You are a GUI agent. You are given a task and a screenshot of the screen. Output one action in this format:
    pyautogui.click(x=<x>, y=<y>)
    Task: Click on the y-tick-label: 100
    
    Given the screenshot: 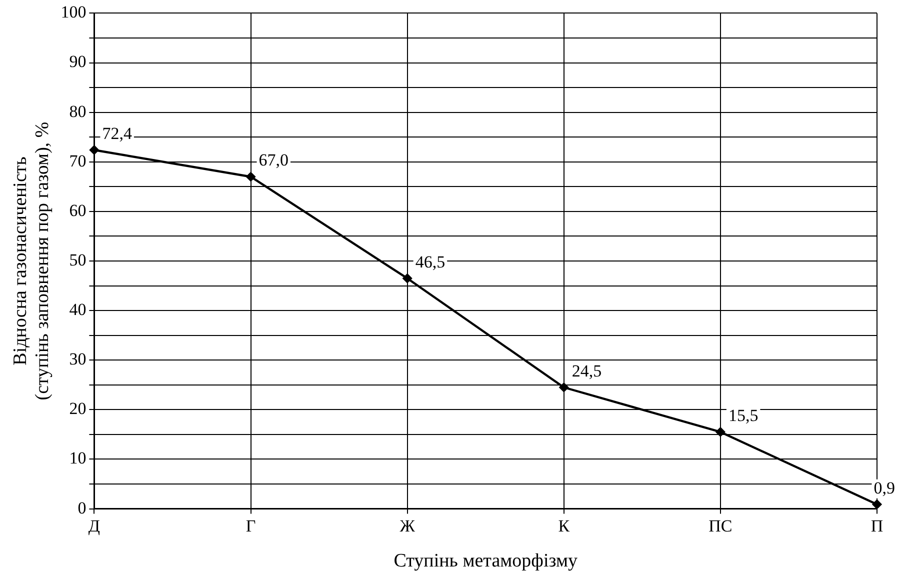 What is the action you would take?
    pyautogui.click(x=73, y=12)
    